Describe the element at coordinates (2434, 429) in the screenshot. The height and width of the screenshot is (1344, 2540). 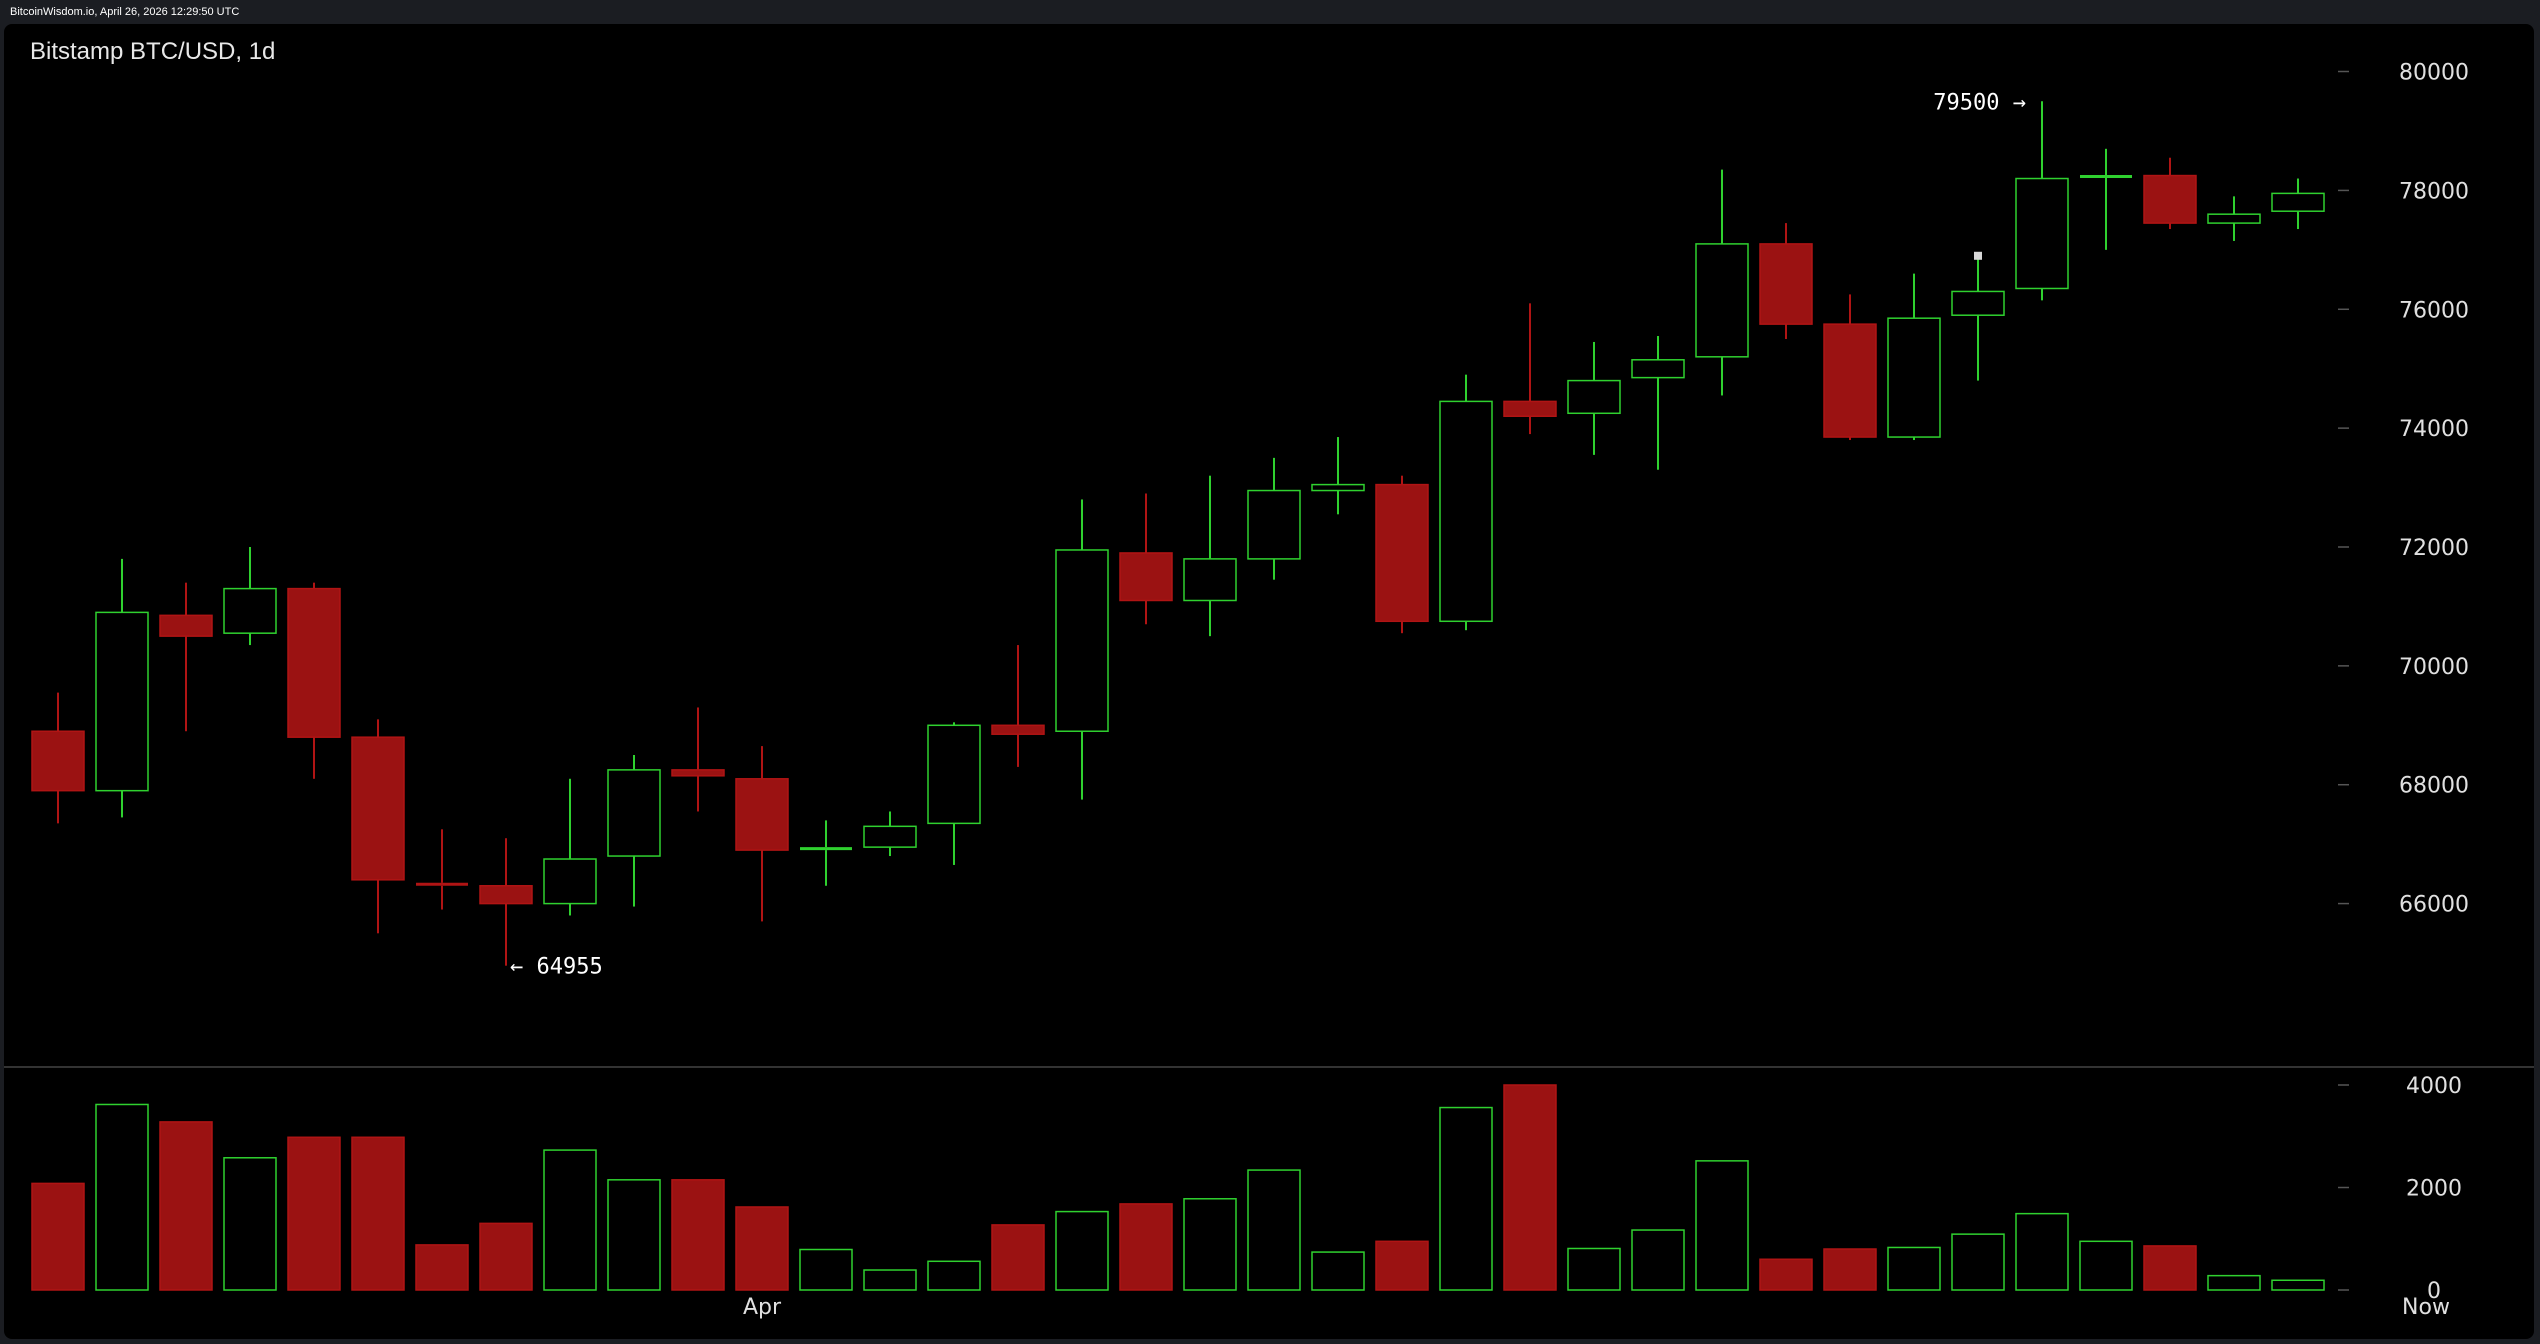
I see `price-tick-label: 74000` at that location.